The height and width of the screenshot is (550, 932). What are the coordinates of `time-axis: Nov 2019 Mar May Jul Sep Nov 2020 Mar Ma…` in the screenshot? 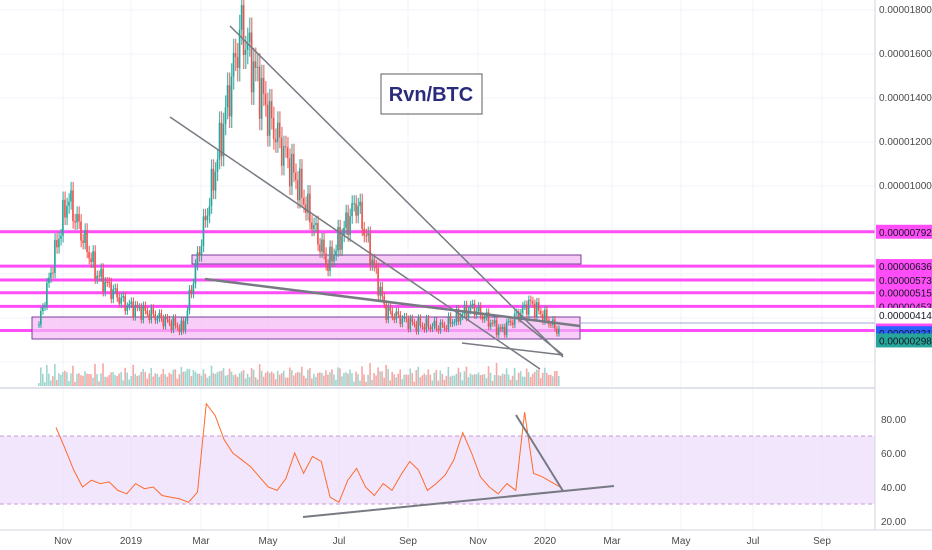 It's located at (466, 538).